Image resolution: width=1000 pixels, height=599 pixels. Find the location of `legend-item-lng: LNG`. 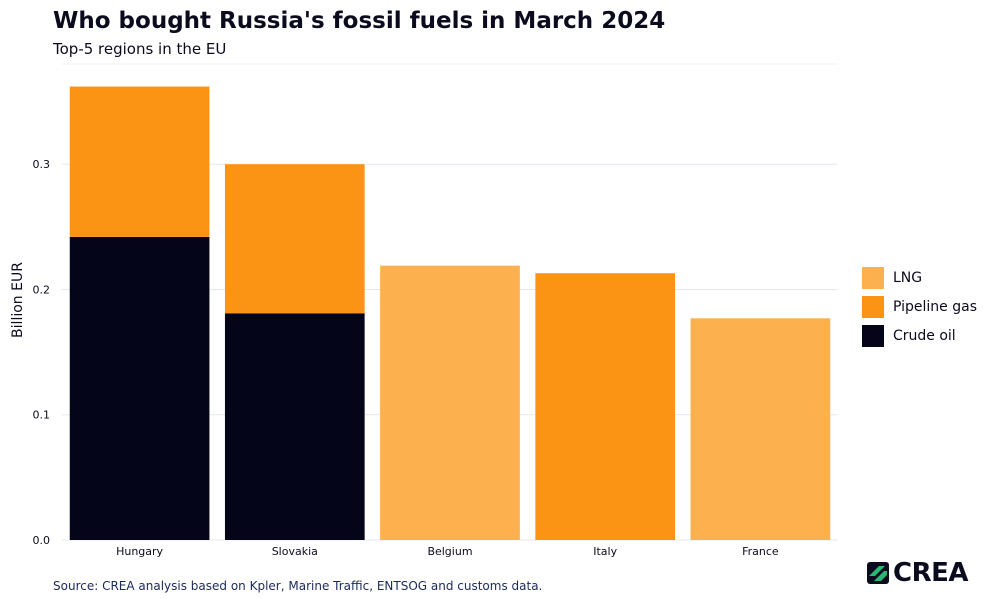

legend-item-lng: LNG is located at coordinates (919, 278).